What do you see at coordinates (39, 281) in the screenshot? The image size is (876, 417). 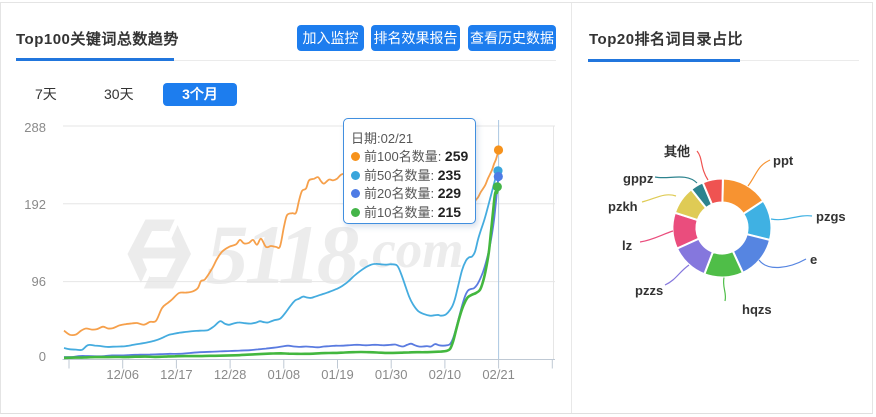 I see `svg-text: 96` at bounding box center [39, 281].